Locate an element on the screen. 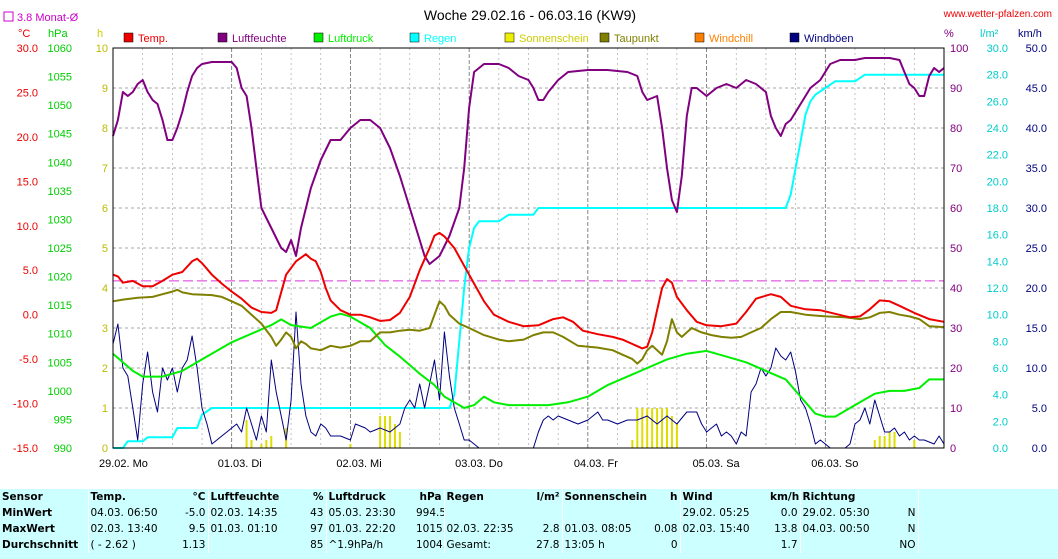 This screenshot has width=1058, height=559. sun-tick-label: 2 is located at coordinates (105, 369).